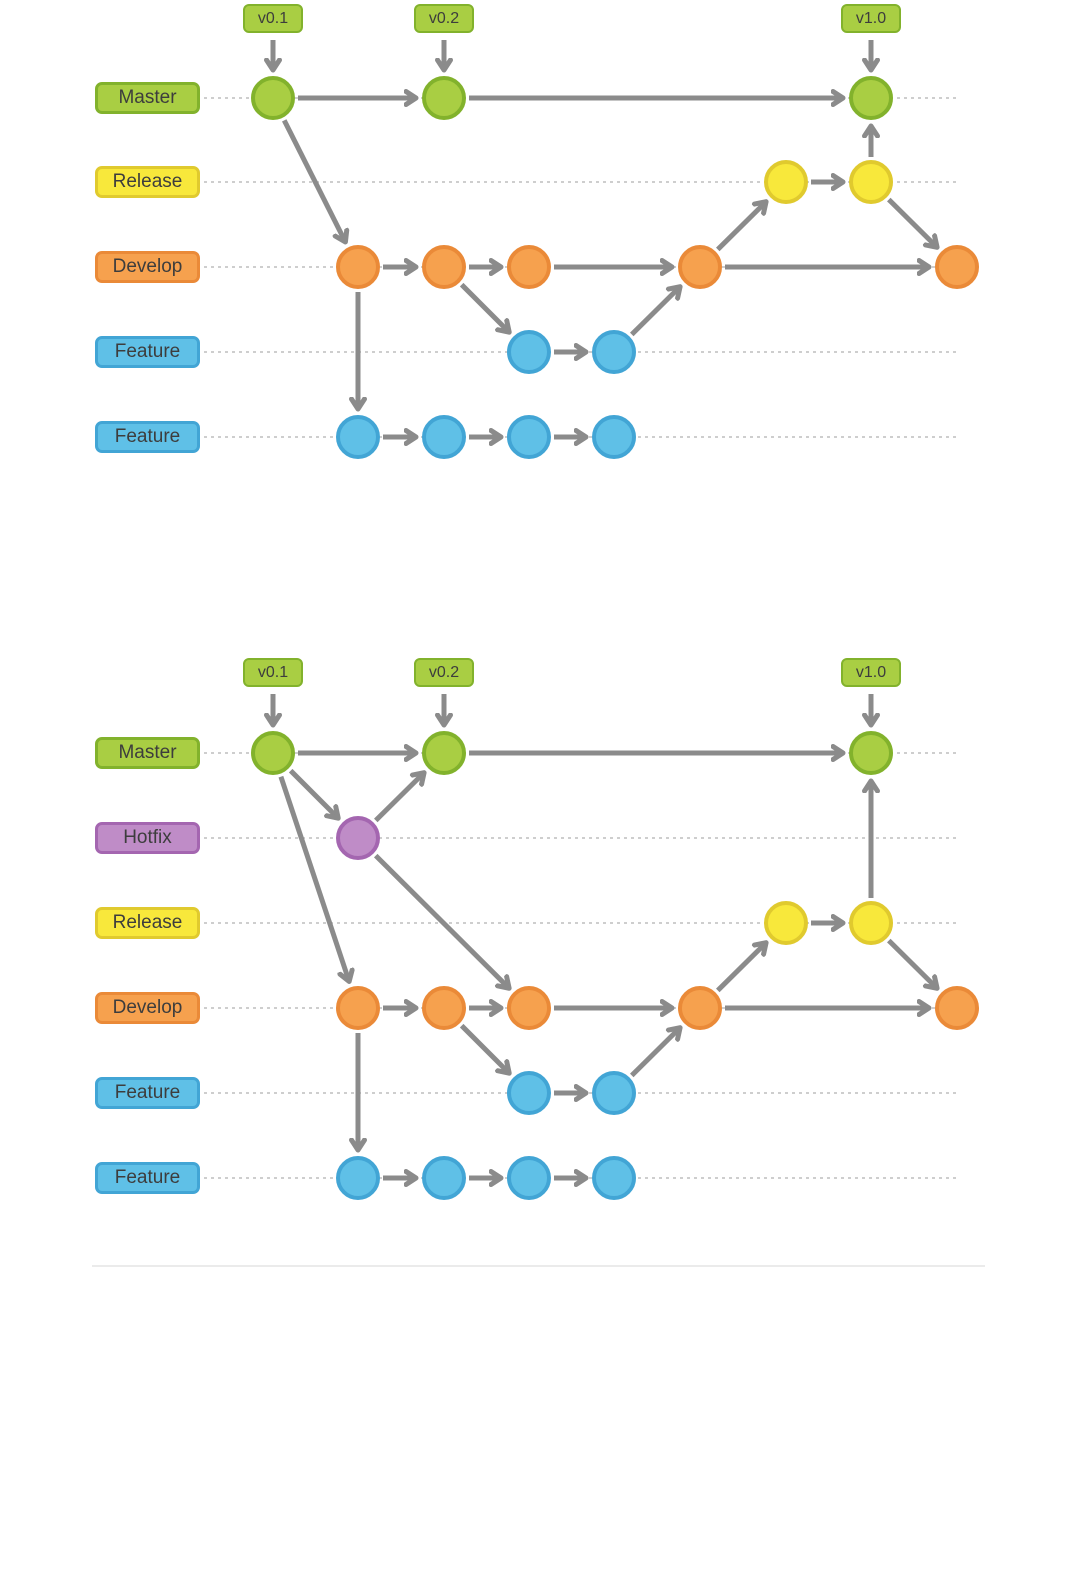  Describe the element at coordinates (147, 838) in the screenshot. I see `branch-label-hotfix: Hotfix` at that location.